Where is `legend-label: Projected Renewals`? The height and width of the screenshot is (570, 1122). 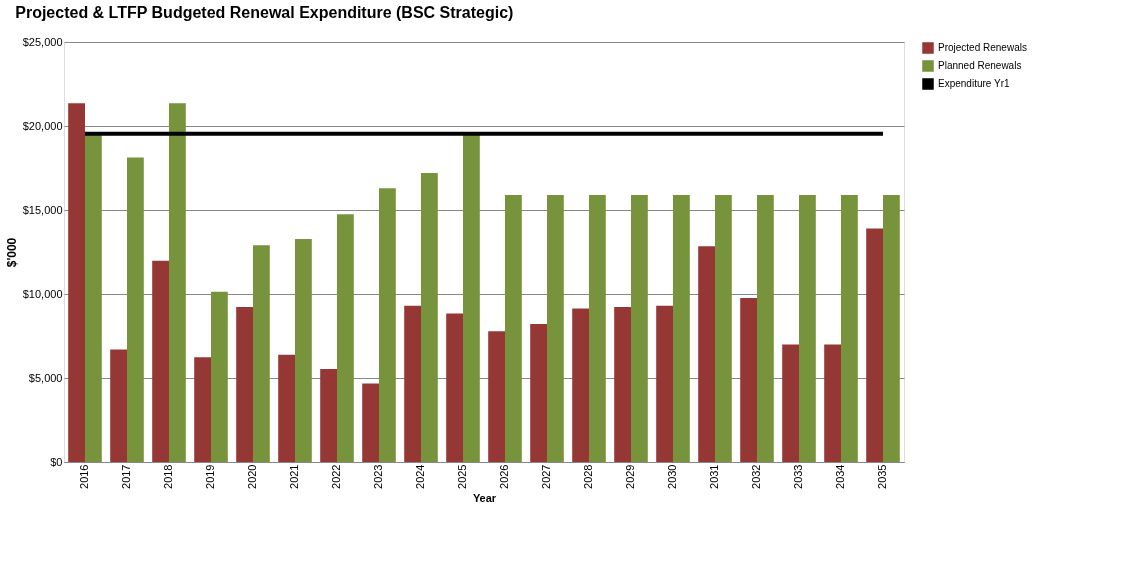
legend-label: Projected Renewals is located at coordinates (982, 47).